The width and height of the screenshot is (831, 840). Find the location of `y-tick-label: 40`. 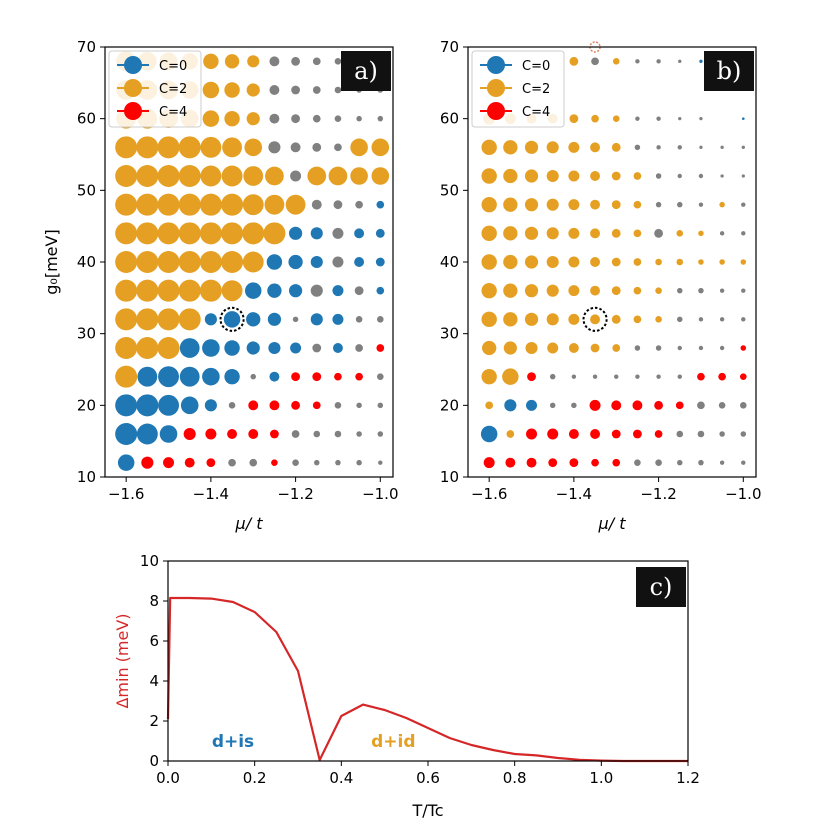

y-tick-label: 40 is located at coordinates (449, 262).